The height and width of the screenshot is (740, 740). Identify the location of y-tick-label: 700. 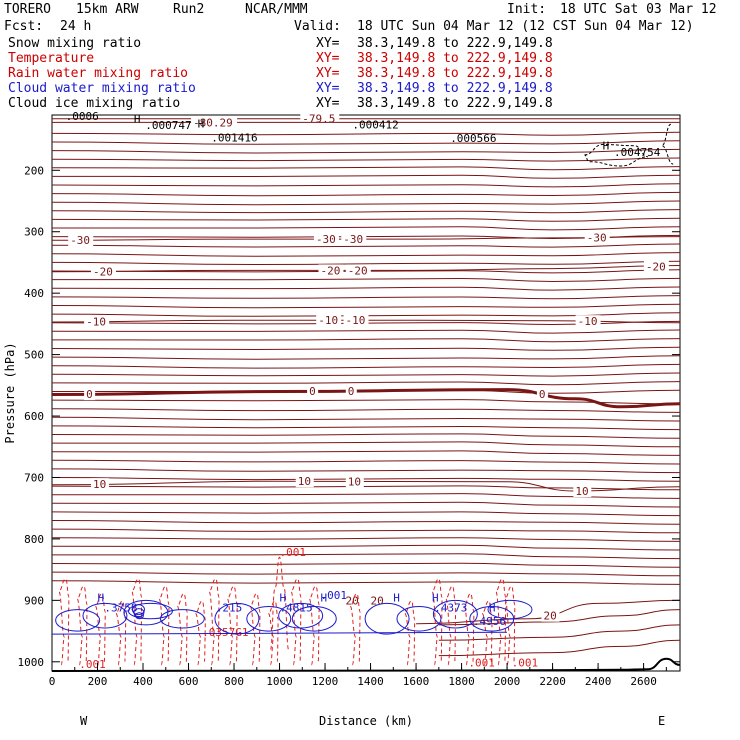
(34, 477).